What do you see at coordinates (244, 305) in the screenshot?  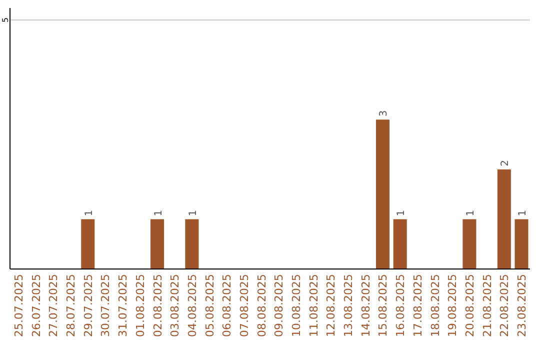 I see `x-tick-label: 07.08.2025` at bounding box center [244, 305].